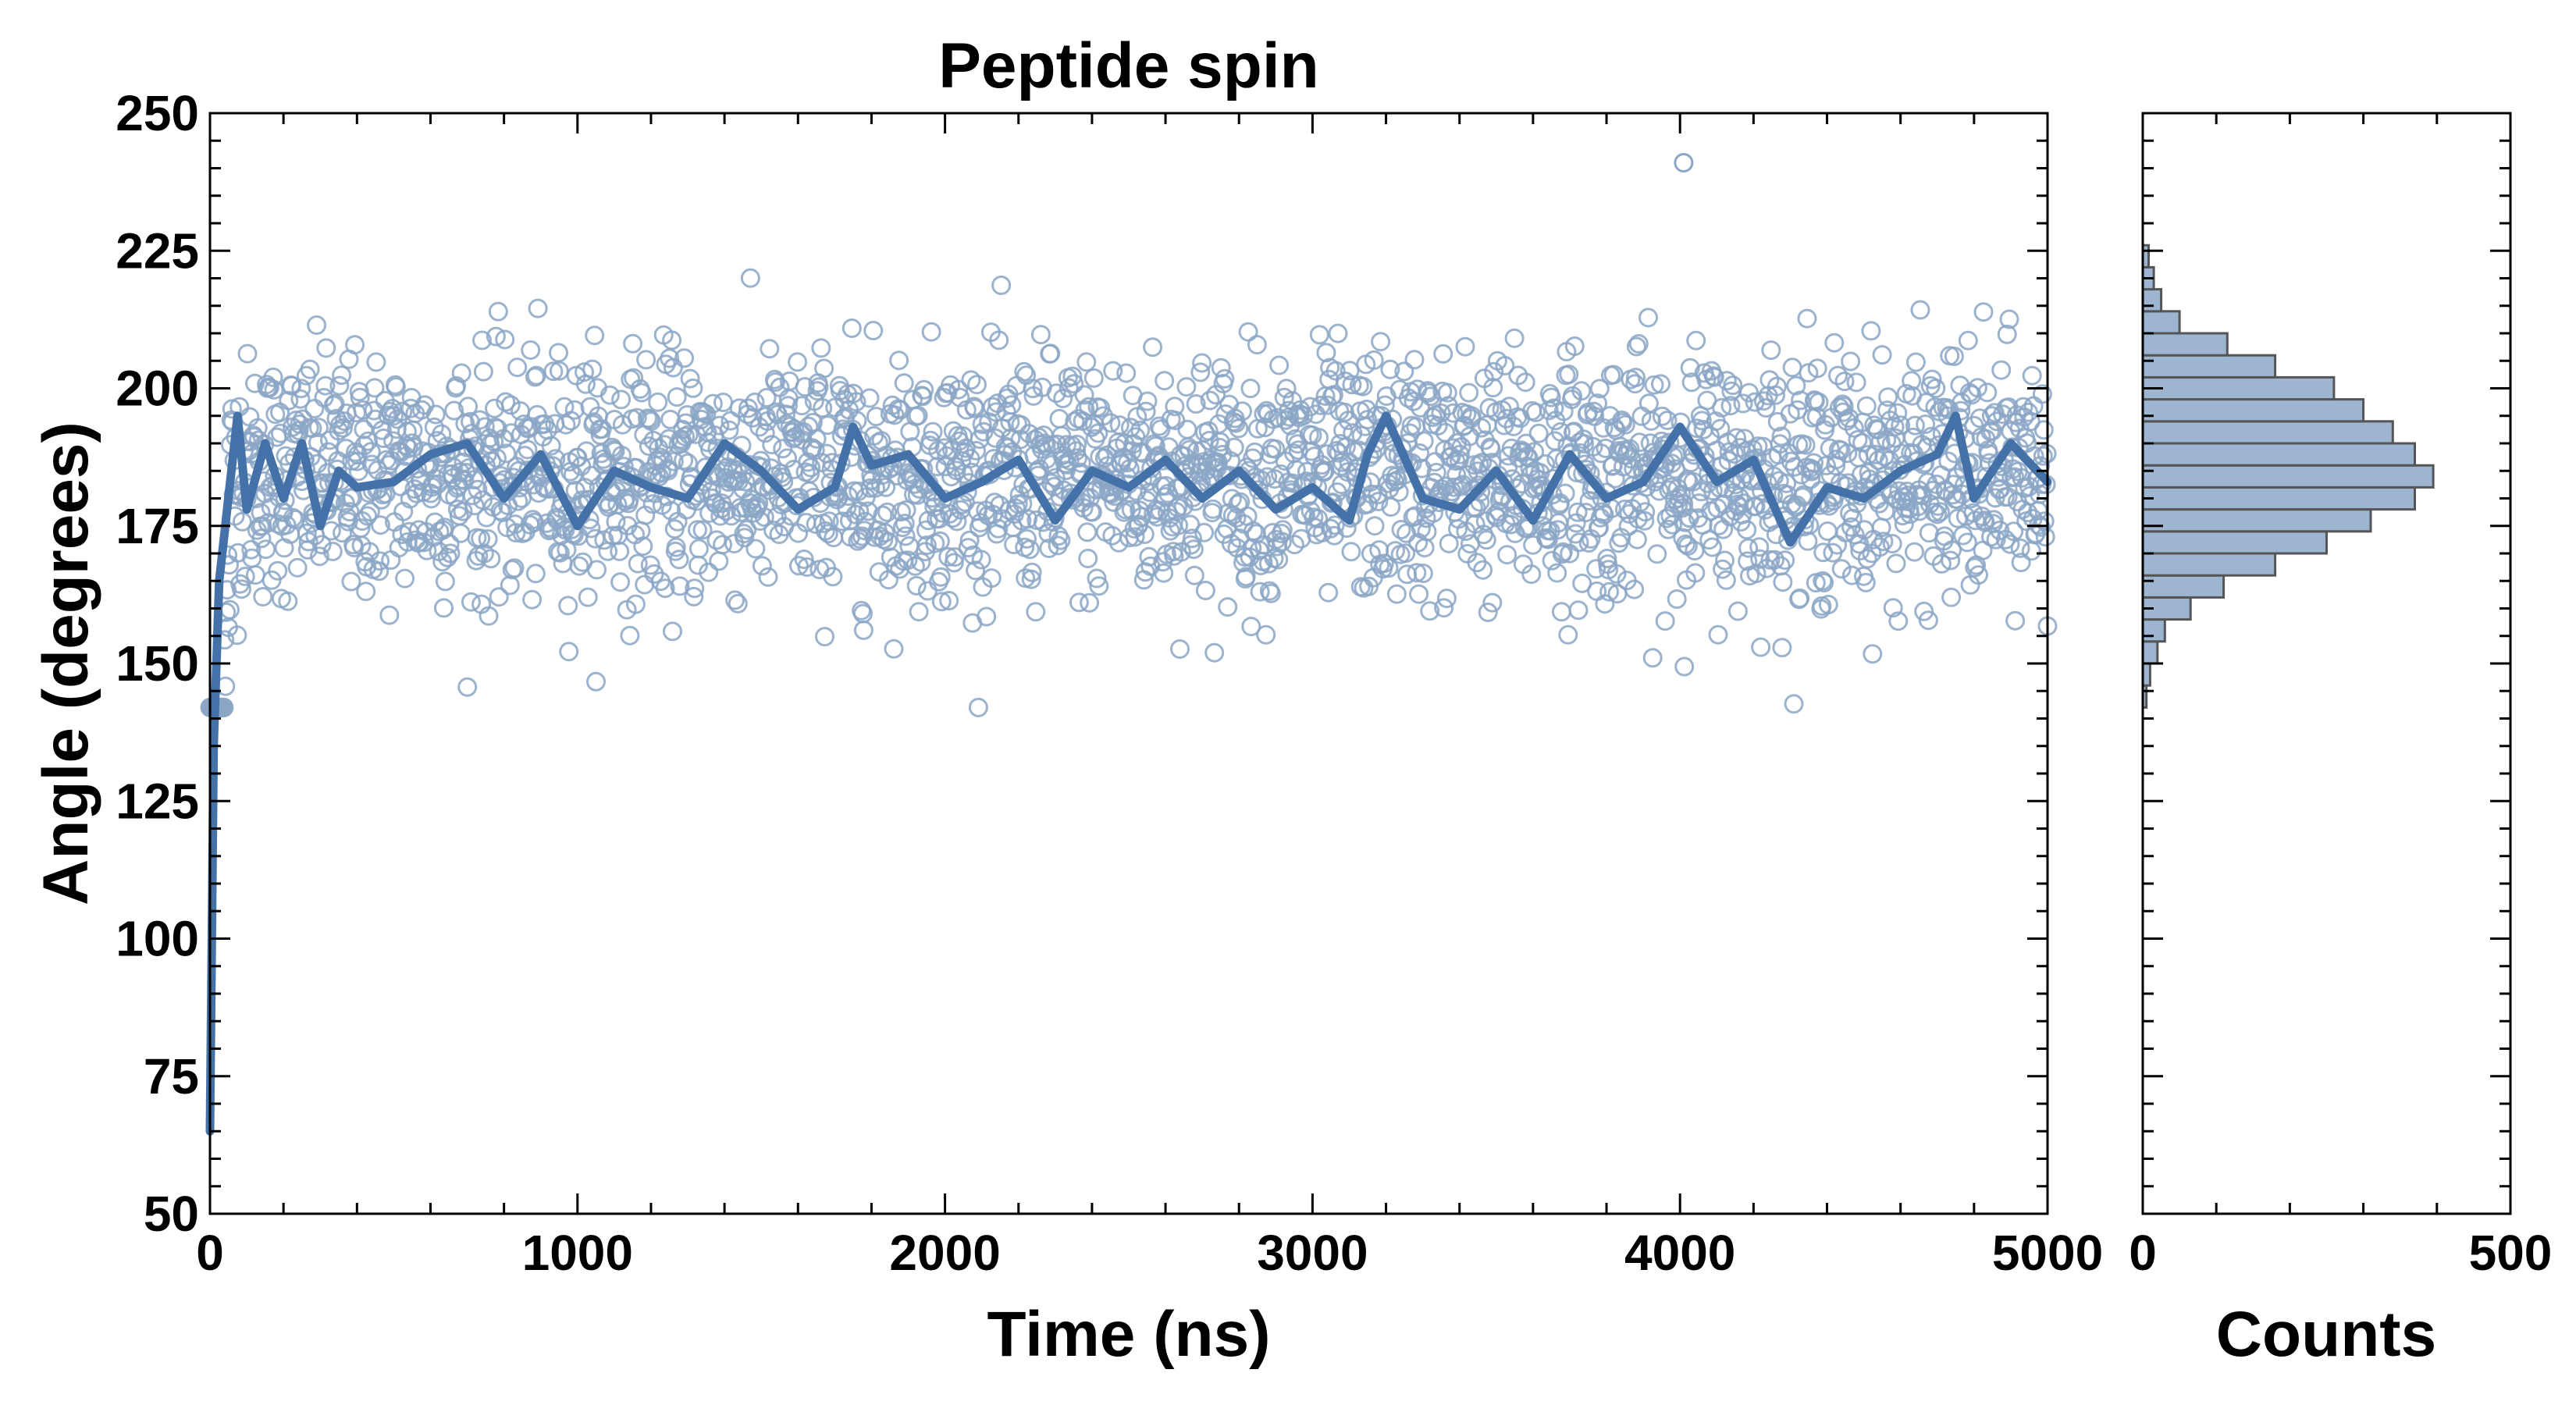 The width and height of the screenshot is (2576, 1405). I want to click on chart-title: Peptide spin, so click(1128, 65).